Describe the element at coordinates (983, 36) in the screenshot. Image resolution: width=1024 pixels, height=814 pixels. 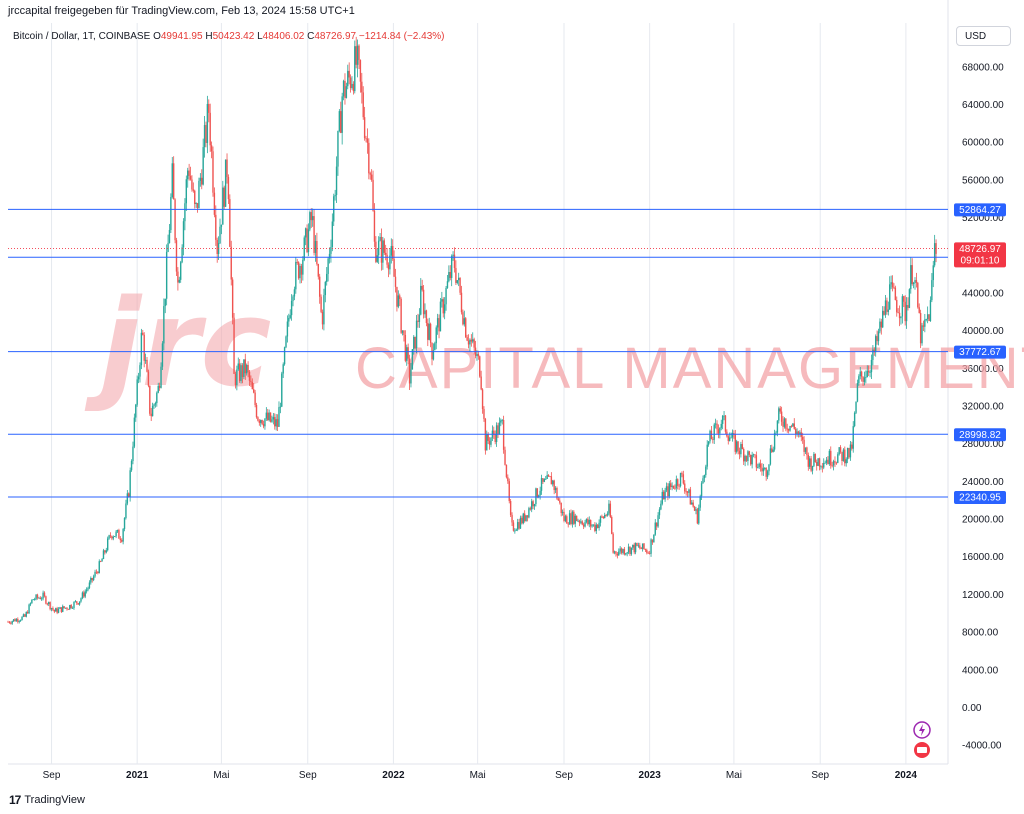
I see `currency-button: USD` at that location.